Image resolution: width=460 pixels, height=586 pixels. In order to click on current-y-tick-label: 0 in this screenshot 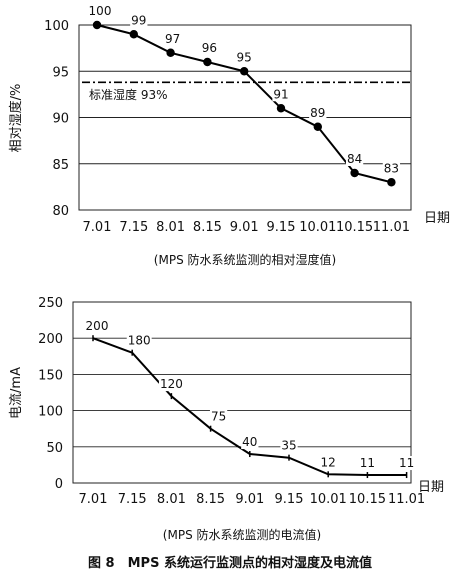, I will do `click(59, 484)`.